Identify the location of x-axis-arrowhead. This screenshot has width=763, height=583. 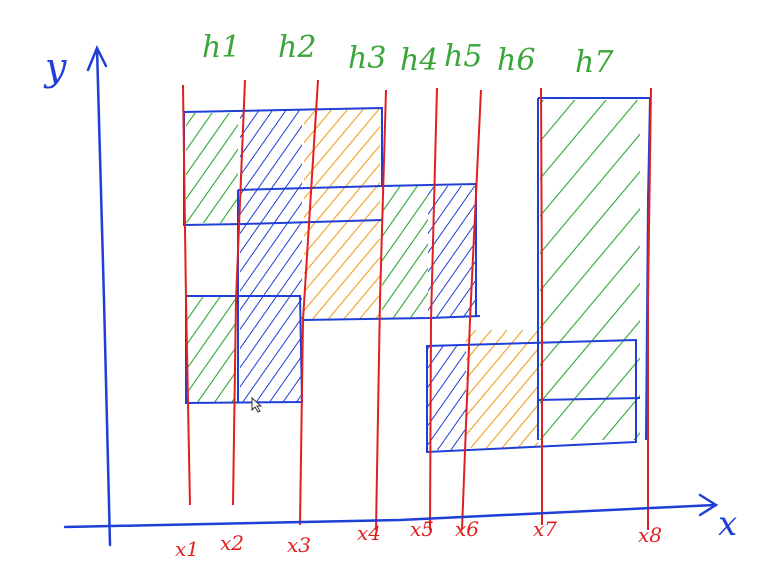
(708, 505).